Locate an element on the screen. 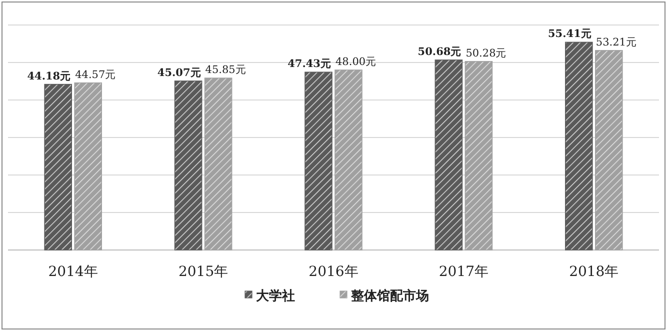 The height and width of the screenshot is (331, 667). x-tick-label: 2014年 is located at coordinates (73, 272).